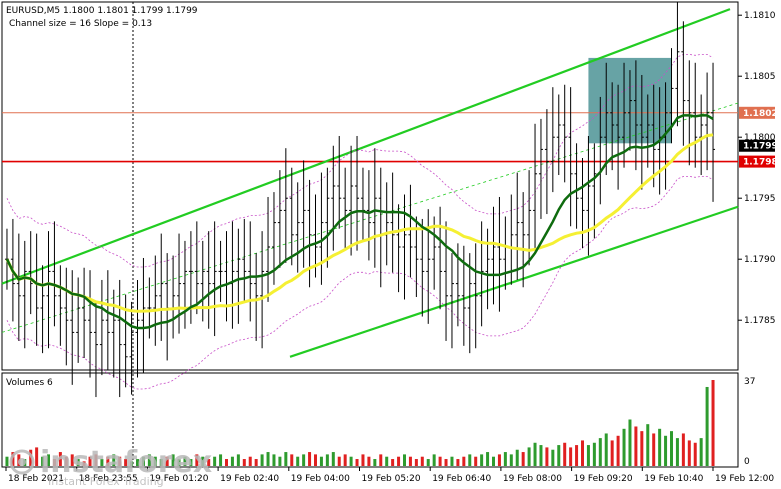 This screenshot has height=489, width=781. What do you see at coordinates (760, 260) in the screenshot?
I see `y-tick-label: 1.1790` at bounding box center [760, 260].